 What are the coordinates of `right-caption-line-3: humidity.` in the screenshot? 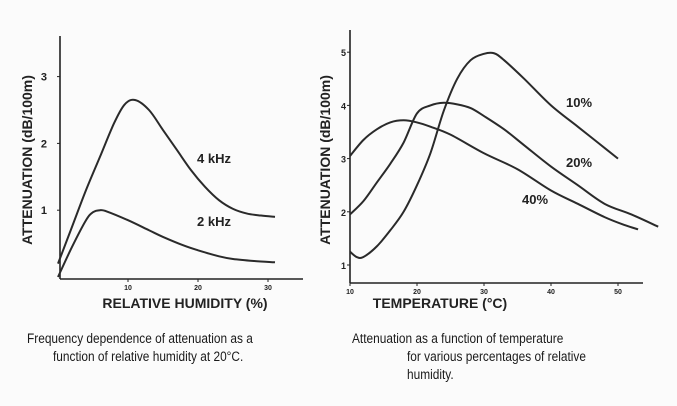 It's located at (430, 374).